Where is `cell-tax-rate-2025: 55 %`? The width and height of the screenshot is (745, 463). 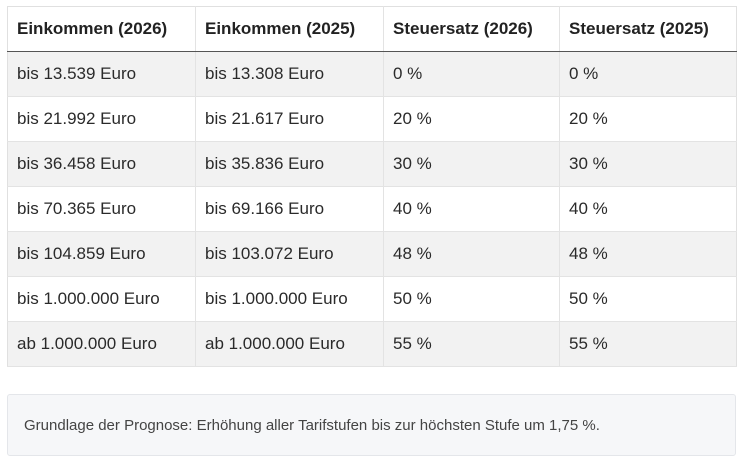 cell-tax-rate-2025: 55 % is located at coordinates (648, 344).